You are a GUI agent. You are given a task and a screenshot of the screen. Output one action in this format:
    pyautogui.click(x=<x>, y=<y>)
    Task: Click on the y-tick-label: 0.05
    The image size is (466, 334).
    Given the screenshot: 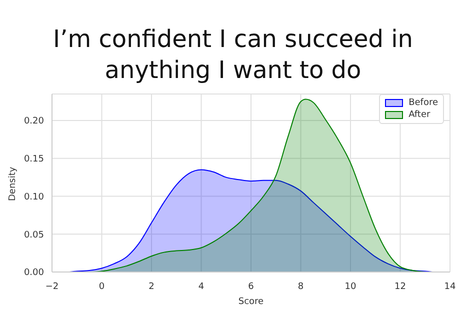 What is the action you would take?
    pyautogui.click(x=34, y=235)
    